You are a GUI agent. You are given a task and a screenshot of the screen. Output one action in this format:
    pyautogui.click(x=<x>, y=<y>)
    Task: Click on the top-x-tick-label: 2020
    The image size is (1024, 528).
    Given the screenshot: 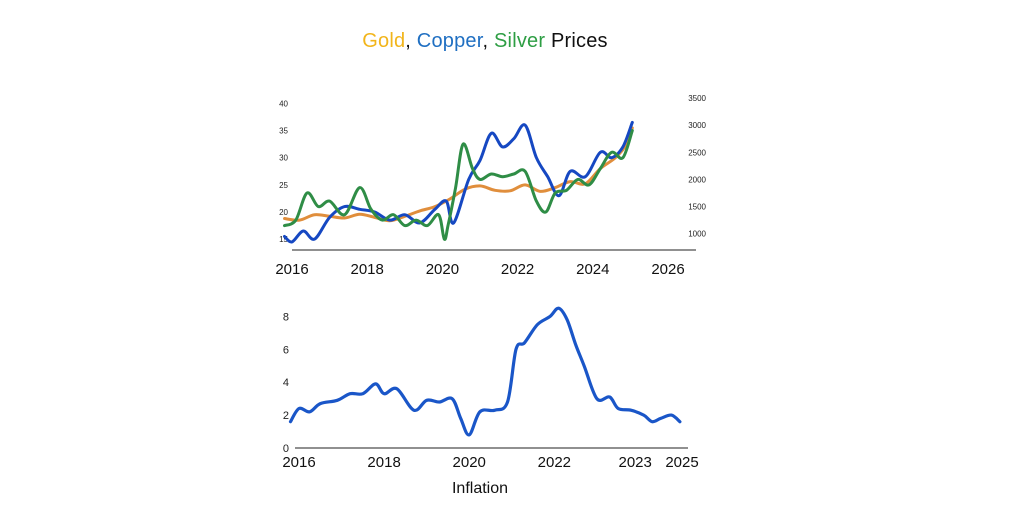 What is the action you would take?
    pyautogui.click(x=442, y=269)
    